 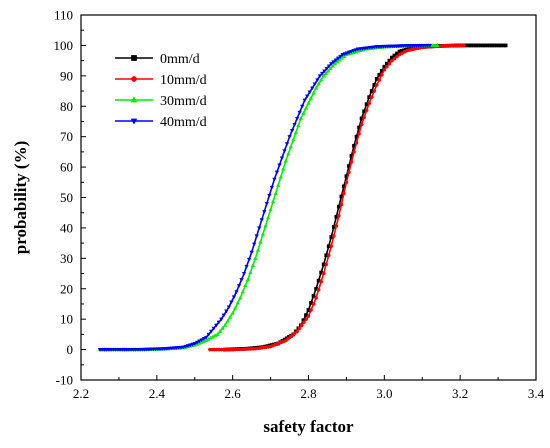 What do you see at coordinates (66, 197) in the screenshot?
I see `y-tick-label: 50` at bounding box center [66, 197].